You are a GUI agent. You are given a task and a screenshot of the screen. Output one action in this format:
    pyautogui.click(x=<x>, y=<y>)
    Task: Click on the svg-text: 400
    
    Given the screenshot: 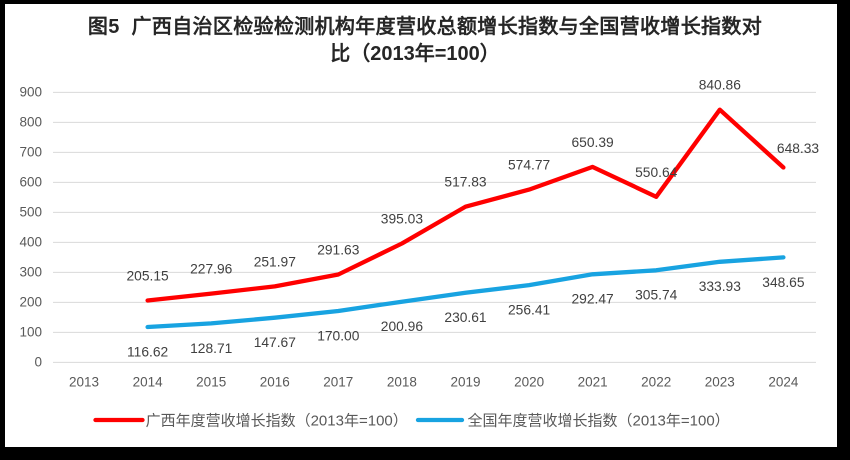 What is the action you would take?
    pyautogui.click(x=30, y=242)
    